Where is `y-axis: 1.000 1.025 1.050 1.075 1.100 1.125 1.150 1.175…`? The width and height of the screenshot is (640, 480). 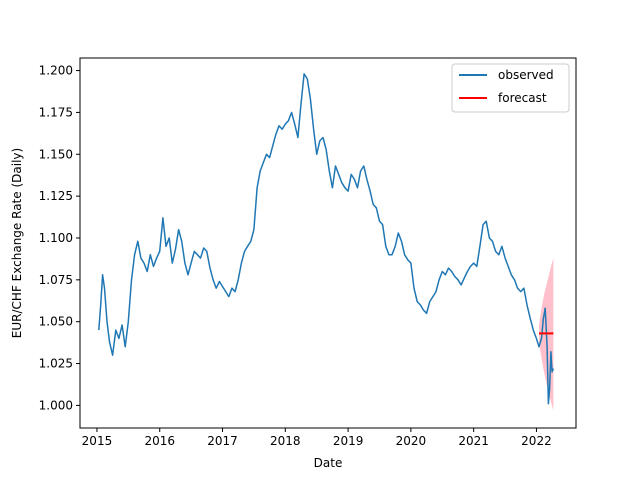 y-axis: 1.000 1.025 1.050 1.075 1.100 1.125 1.150 1.175… is located at coordinates (59, 238).